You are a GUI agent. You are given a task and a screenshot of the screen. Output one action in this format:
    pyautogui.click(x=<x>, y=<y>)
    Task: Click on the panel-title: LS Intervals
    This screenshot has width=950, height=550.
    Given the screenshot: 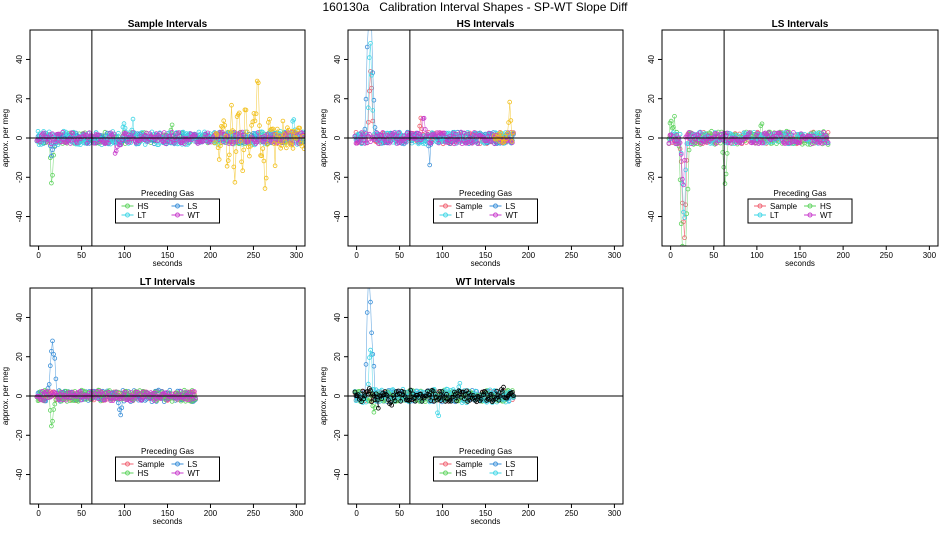 What is the action you would take?
    pyautogui.click(x=800, y=24)
    